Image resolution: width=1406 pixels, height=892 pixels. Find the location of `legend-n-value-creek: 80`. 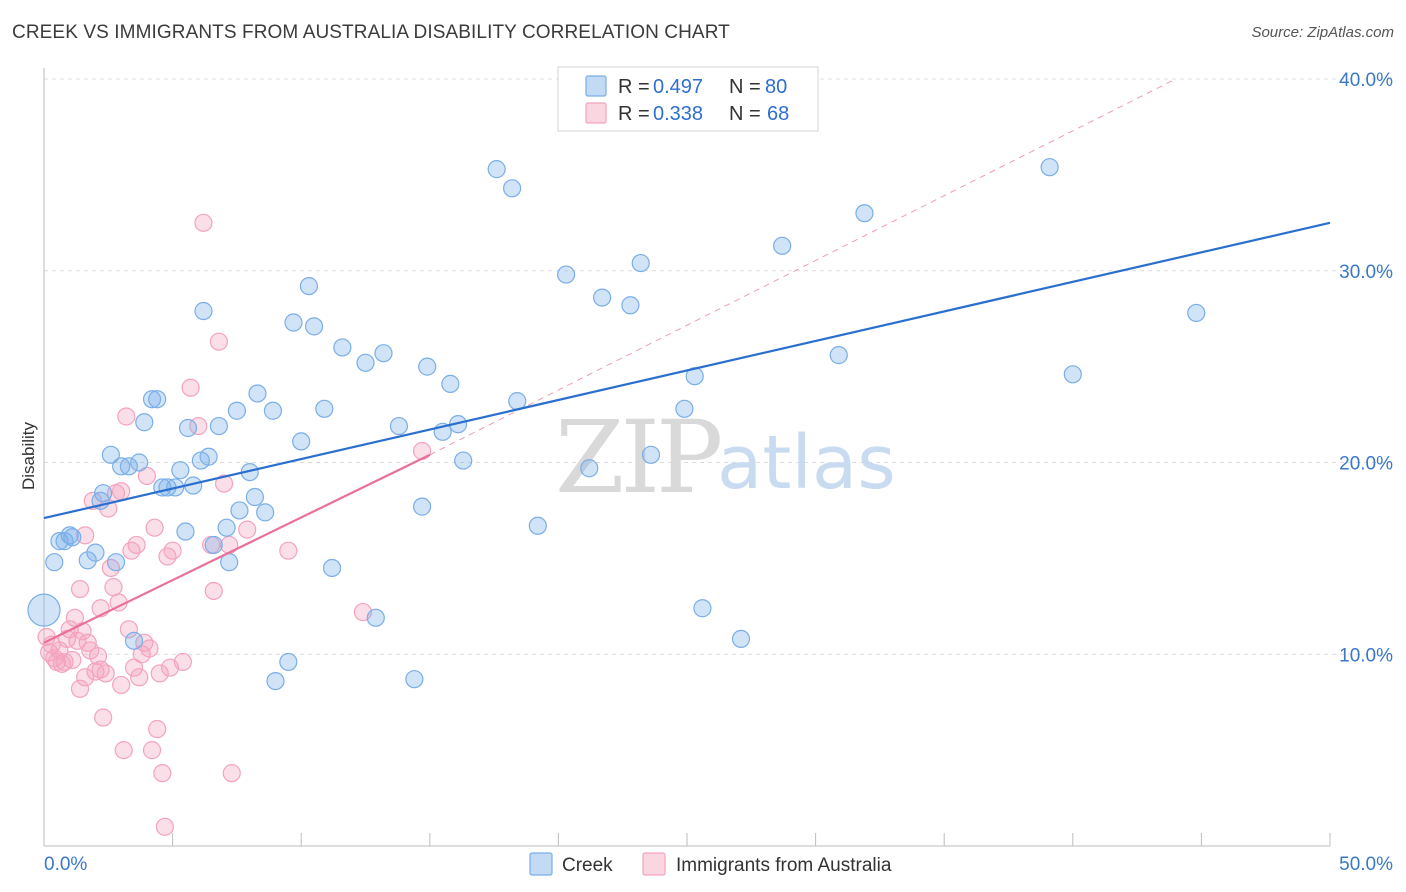

legend-n-value-creek: 80 is located at coordinates (776, 87).